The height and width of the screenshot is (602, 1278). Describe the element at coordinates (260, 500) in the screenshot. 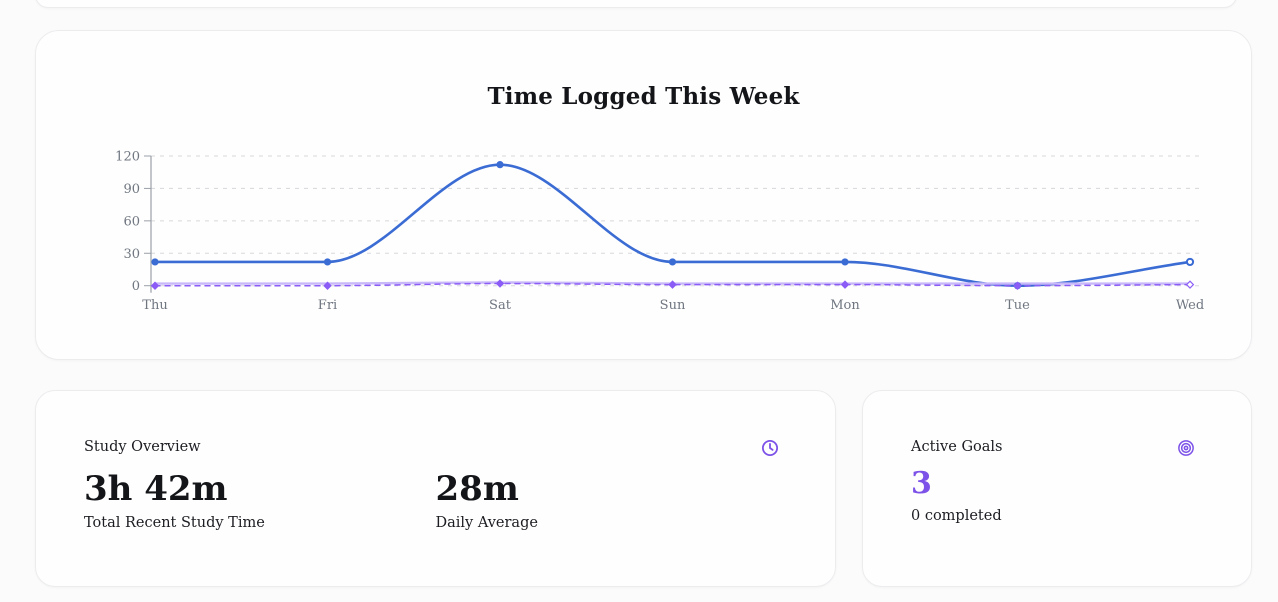

I see `total-study-time-stat: 3h 42m Total Recent Study Time` at that location.